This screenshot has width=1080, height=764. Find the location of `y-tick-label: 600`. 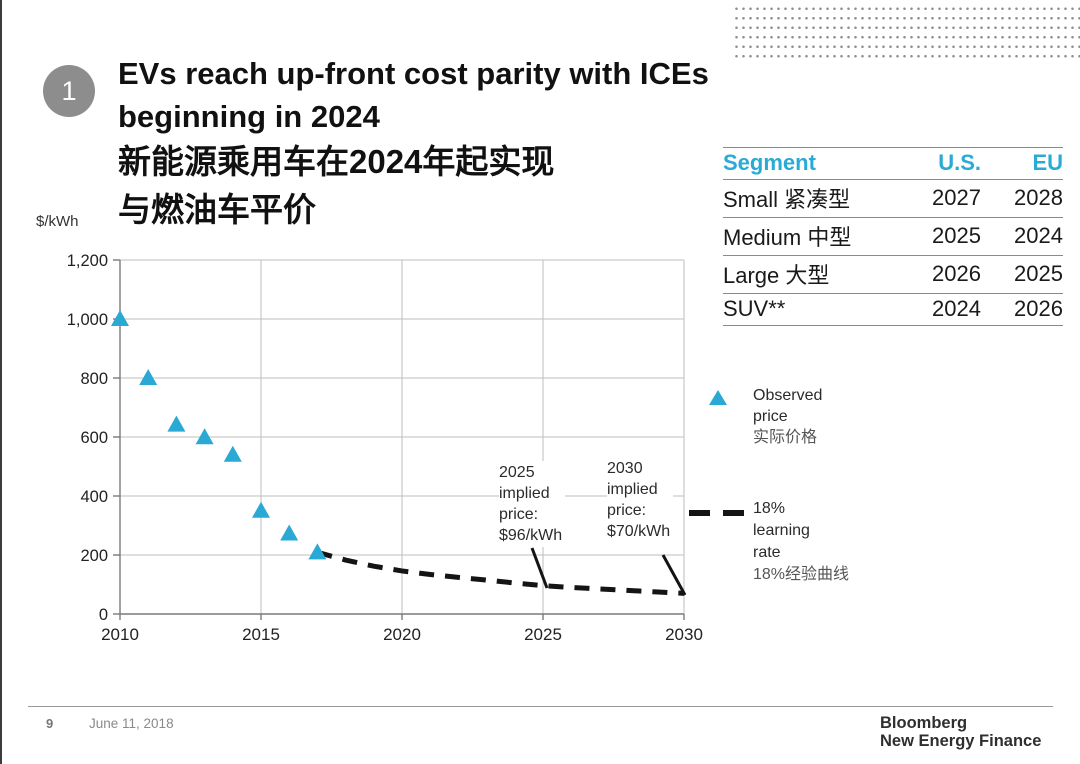

y-tick-label: 600 is located at coordinates (94, 438).